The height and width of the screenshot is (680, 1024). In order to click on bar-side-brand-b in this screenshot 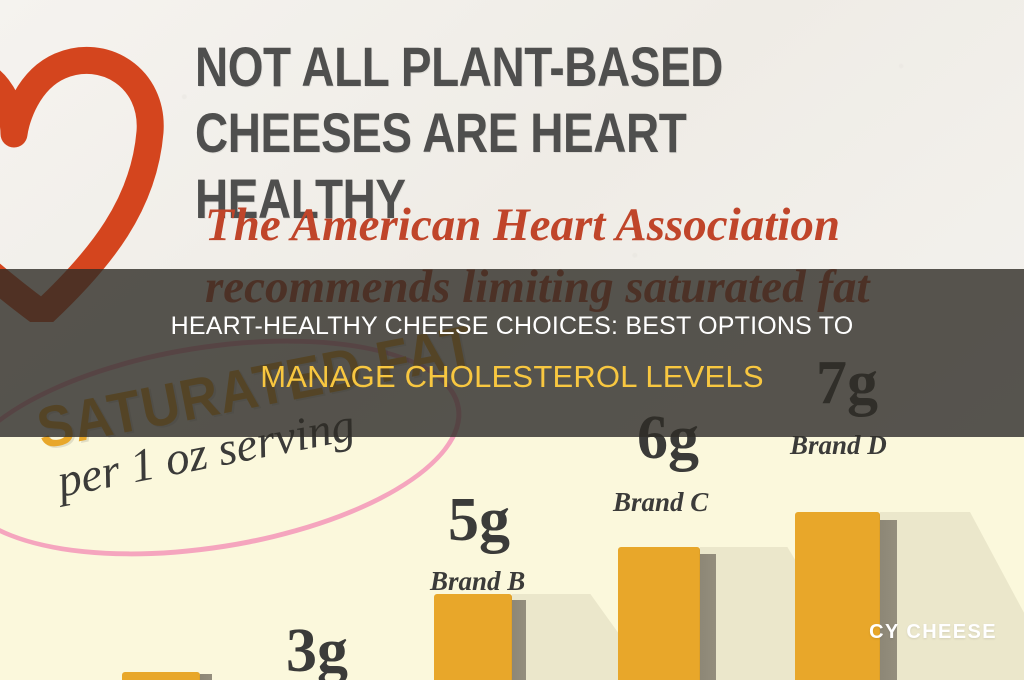, I will do `click(519, 640)`.